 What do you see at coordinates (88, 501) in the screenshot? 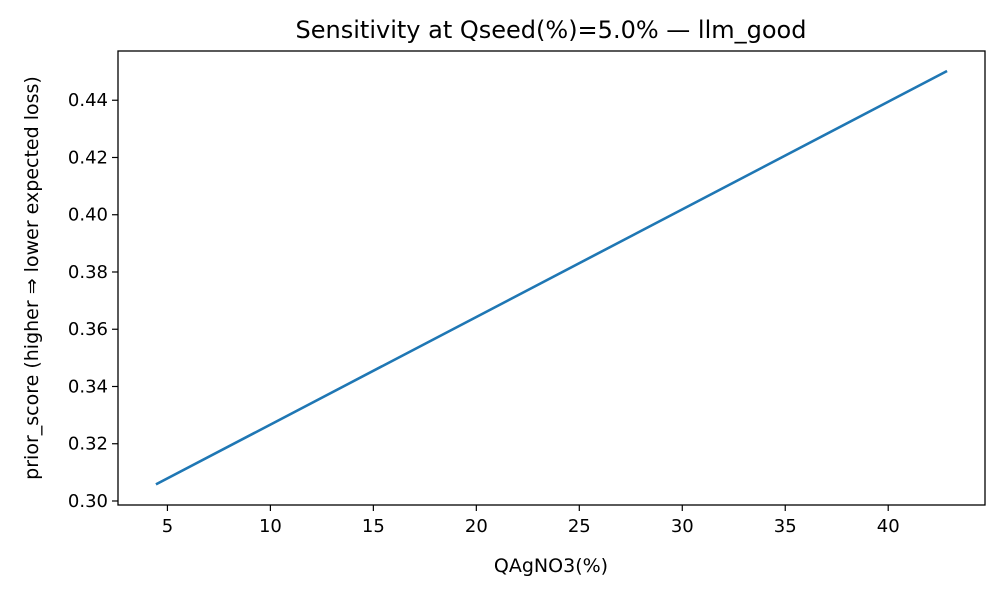
I see `y-tick-label: 0.30` at bounding box center [88, 501].